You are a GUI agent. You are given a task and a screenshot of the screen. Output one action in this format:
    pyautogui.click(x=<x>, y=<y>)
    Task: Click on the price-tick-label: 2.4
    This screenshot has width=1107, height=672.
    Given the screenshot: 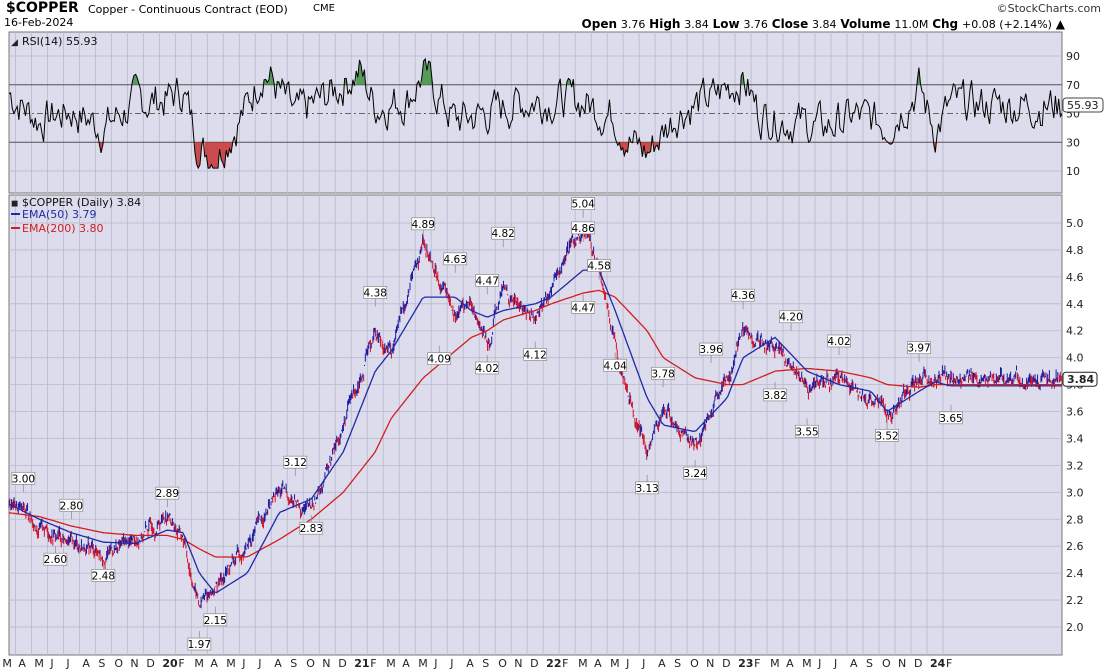 What is the action you would take?
    pyautogui.click(x=1075, y=573)
    